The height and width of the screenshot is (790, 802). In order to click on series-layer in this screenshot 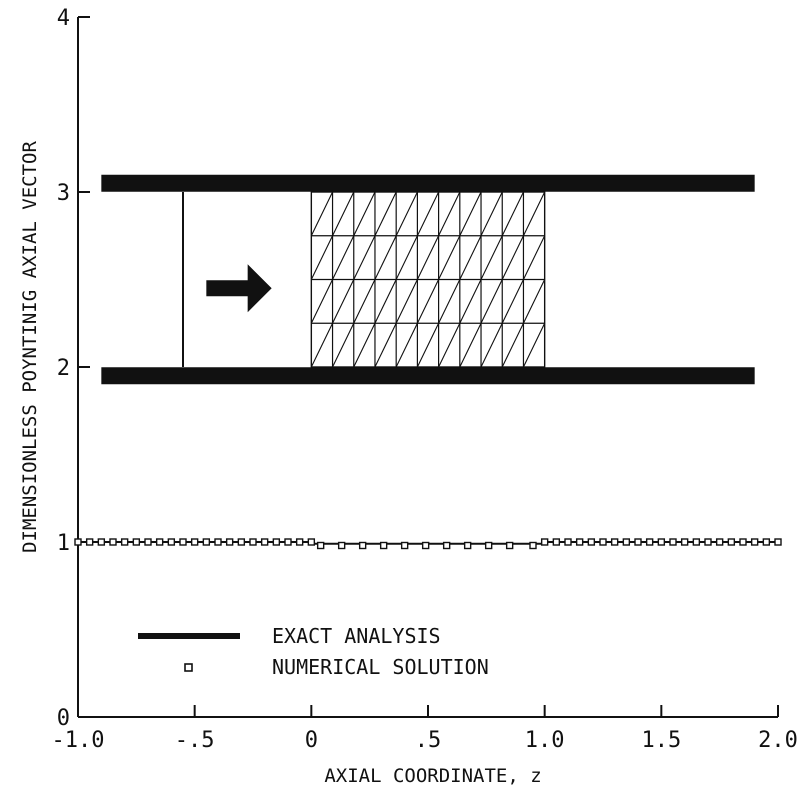, I will do `click(428, 544)`.